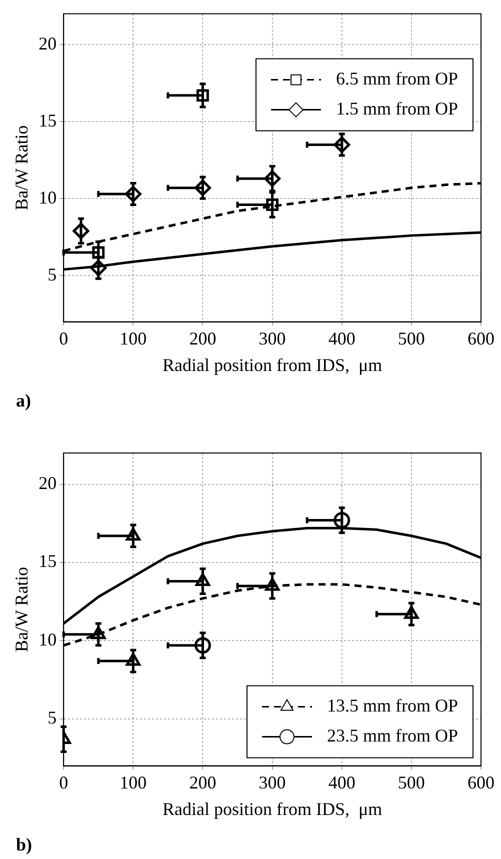 The image size is (501, 859). Describe the element at coordinates (397, 108) in the screenshot. I see `legend-label: 1.5 mm from OP` at that location.